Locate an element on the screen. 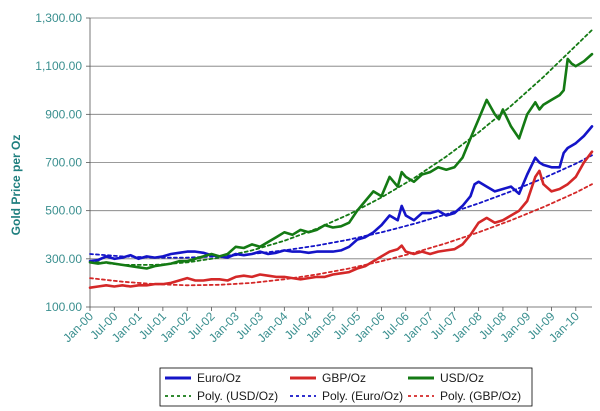 The image size is (600, 411). legend-label: GBP/Oz is located at coordinates (344, 378).